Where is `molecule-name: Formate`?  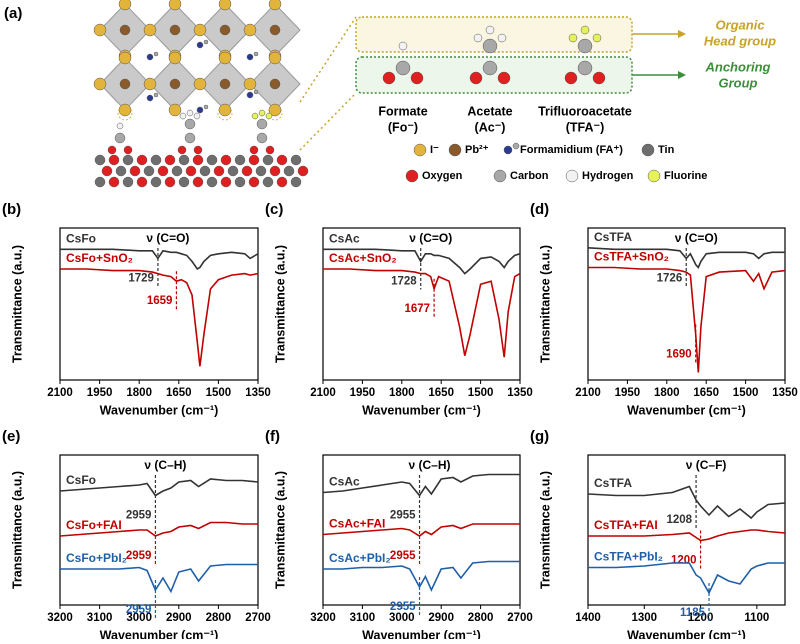
molecule-name: Formate is located at coordinates (402, 111).